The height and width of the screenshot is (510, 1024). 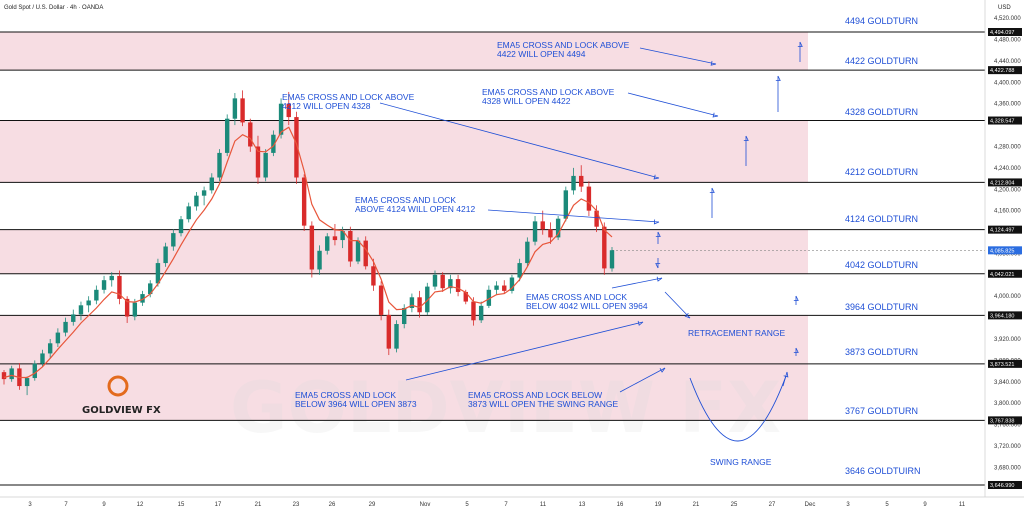 What do you see at coordinates (582, 505) in the screenshot?
I see `time-tick-label: 13` at bounding box center [582, 505].